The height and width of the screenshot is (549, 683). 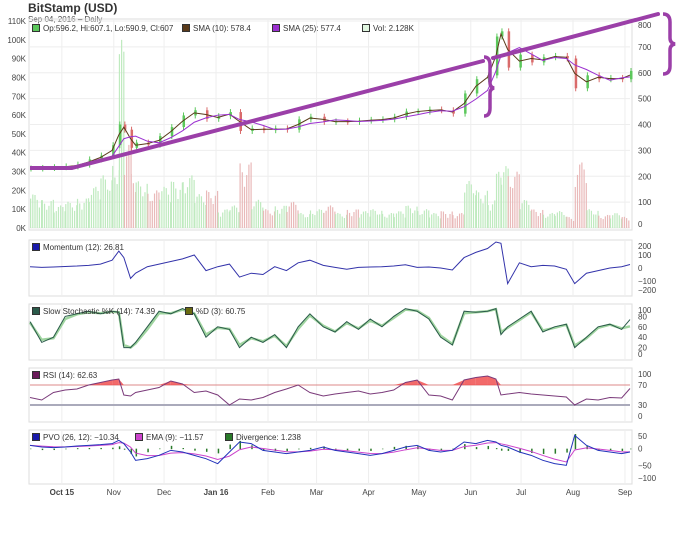 I want to click on legend-divergence-text: Divergence: 1.238, so click(x=268, y=437).